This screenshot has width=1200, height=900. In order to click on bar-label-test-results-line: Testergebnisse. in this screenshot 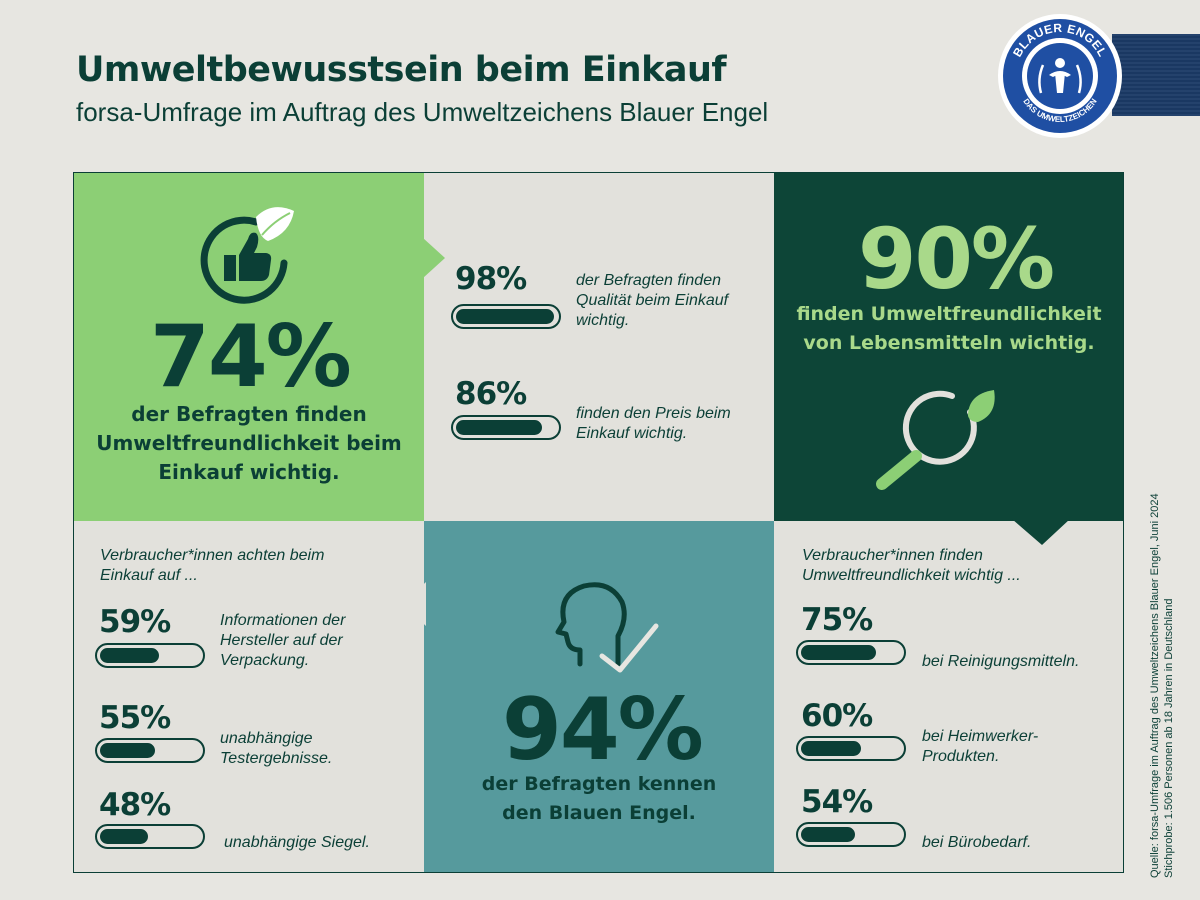, I will do `click(276, 758)`.